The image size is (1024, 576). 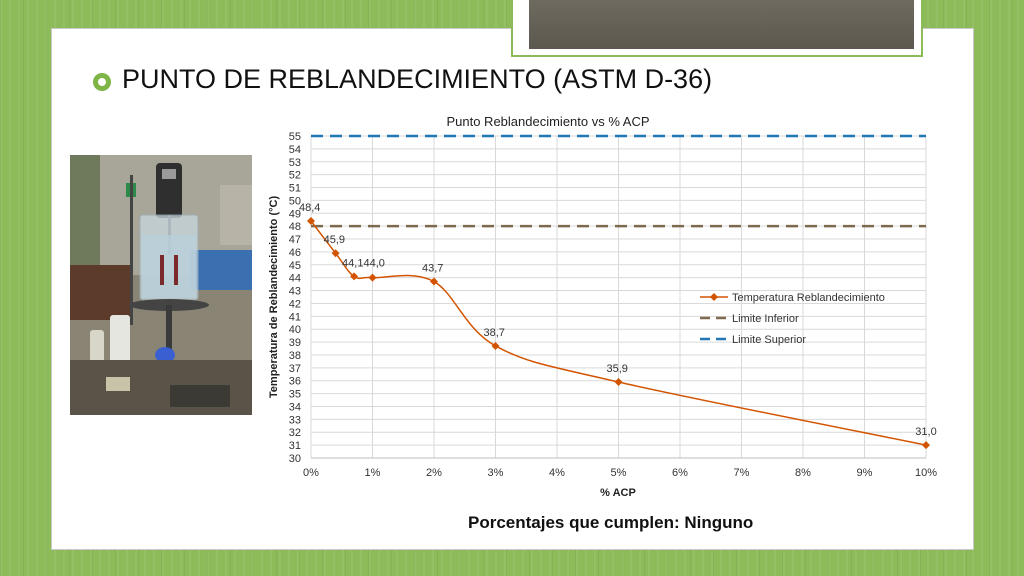 I want to click on x-tick-label: 10%, so click(x=926, y=473).